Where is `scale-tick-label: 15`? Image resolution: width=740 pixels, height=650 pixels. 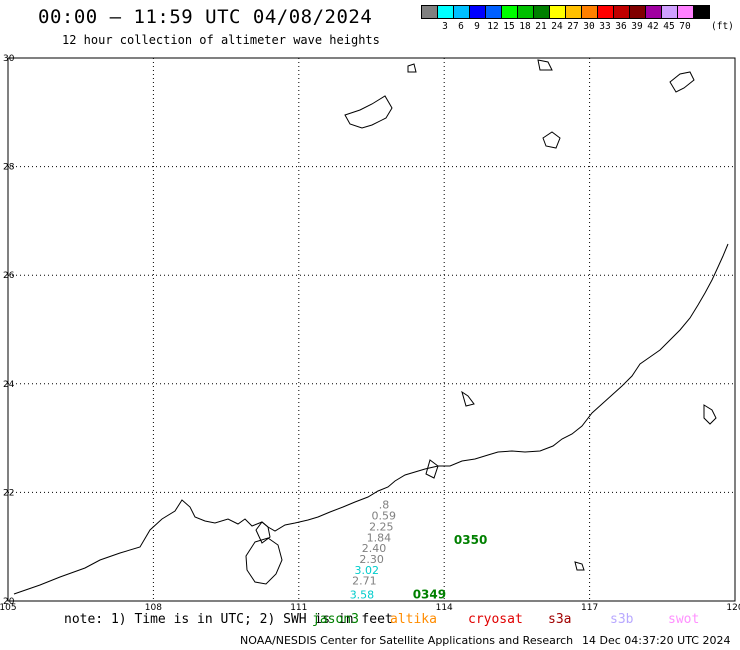 scale-tick-label: 15 is located at coordinates (509, 26).